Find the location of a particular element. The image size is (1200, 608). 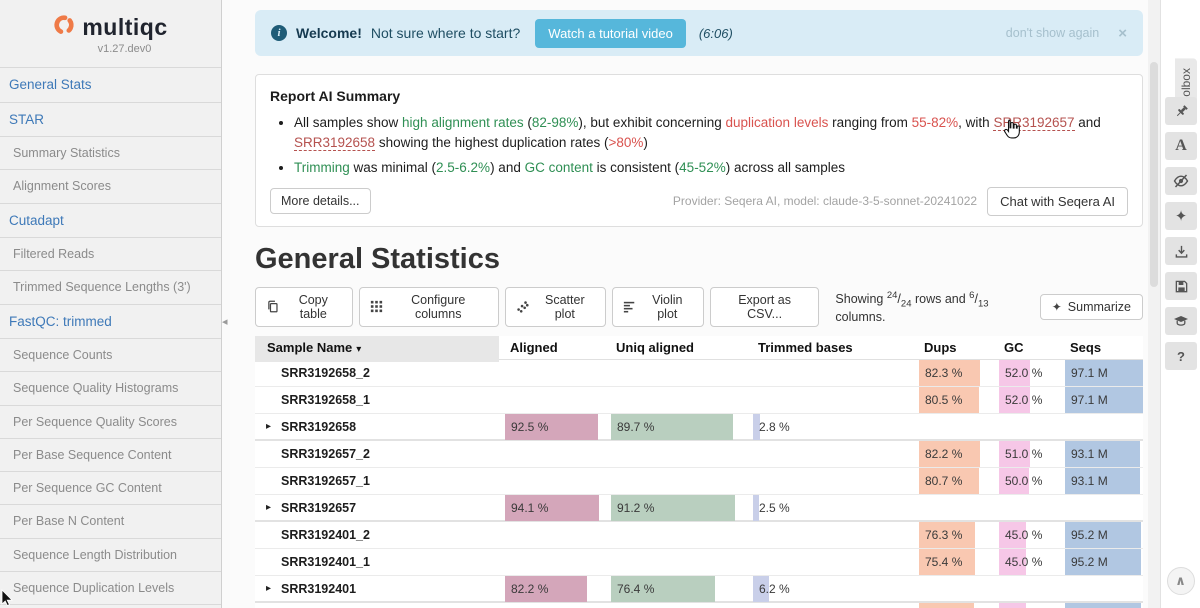

cell-uniq is located at coordinates (679, 562).